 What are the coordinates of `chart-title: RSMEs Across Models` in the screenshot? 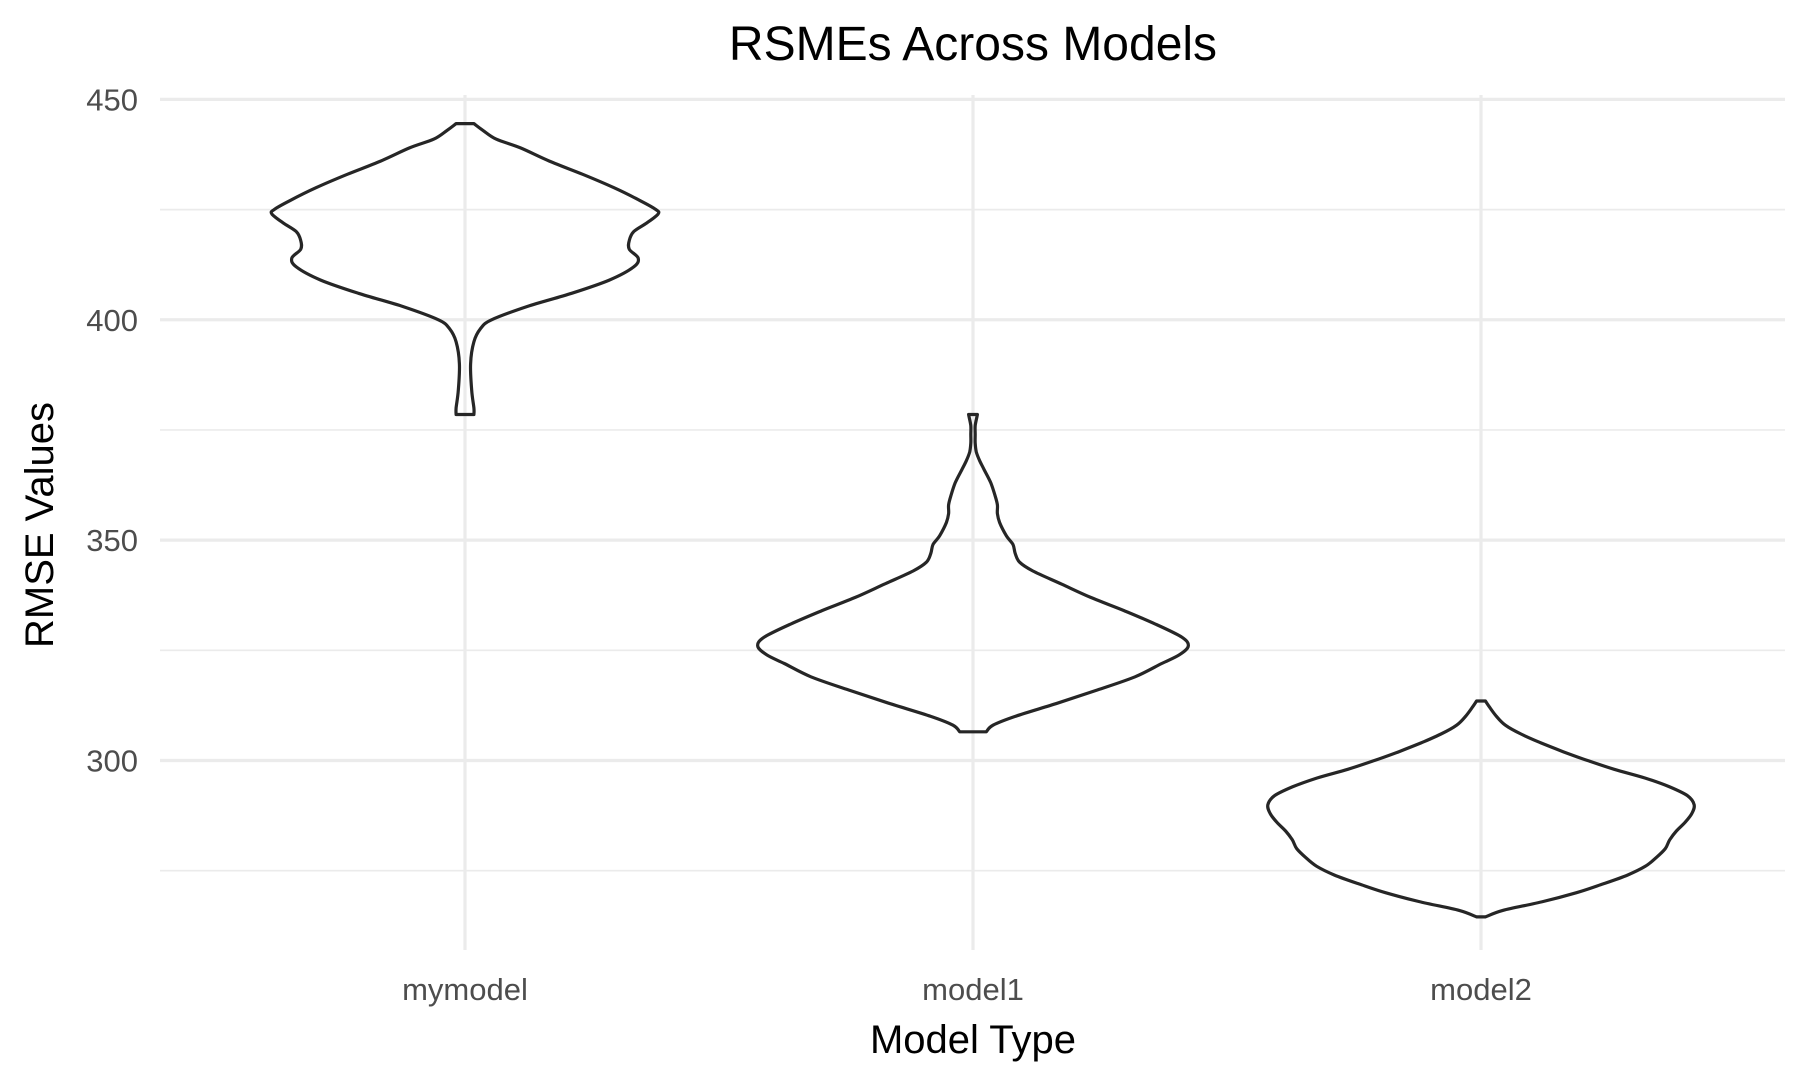 It's located at (973, 44).